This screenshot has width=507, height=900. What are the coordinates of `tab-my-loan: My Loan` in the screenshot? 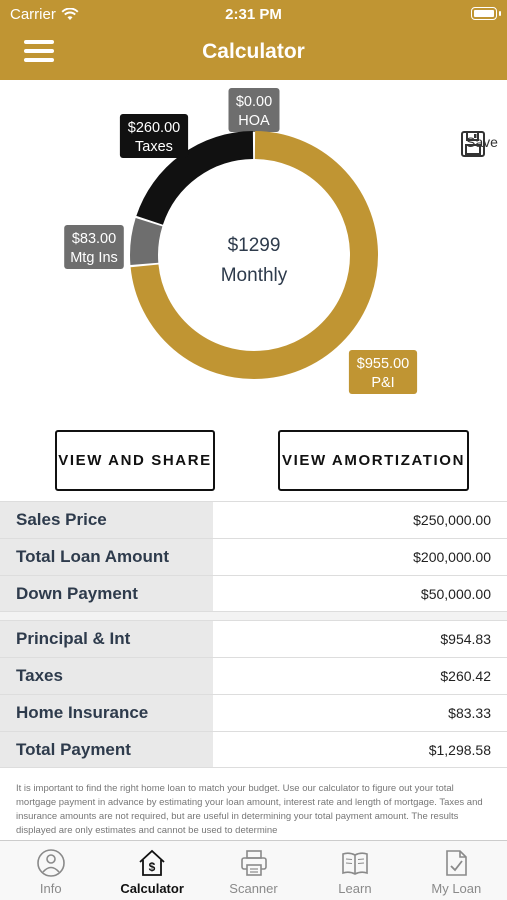 It's located at (456, 870).